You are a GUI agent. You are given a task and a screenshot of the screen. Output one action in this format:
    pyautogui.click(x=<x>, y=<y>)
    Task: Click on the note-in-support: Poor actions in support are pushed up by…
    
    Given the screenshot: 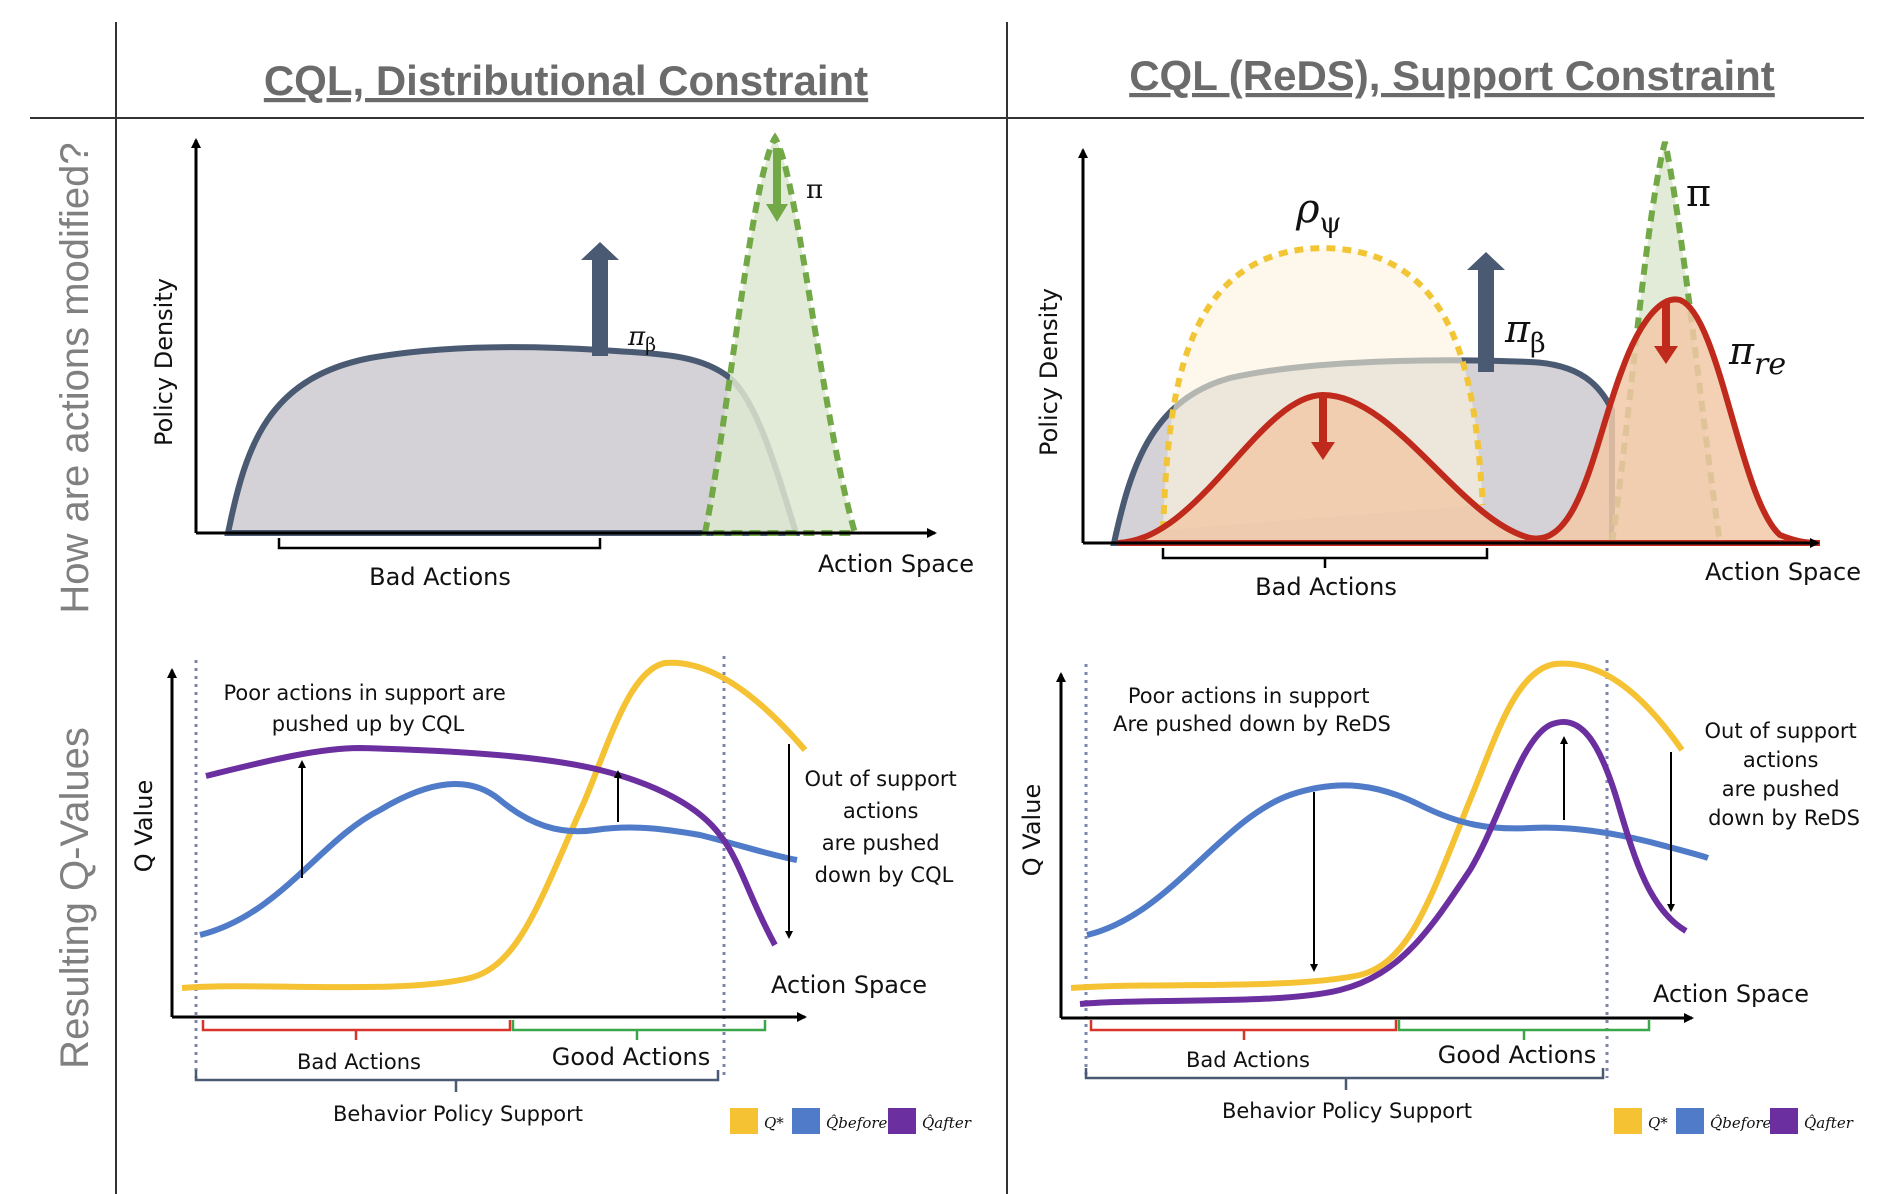 What is the action you would take?
    pyautogui.click(x=368, y=708)
    